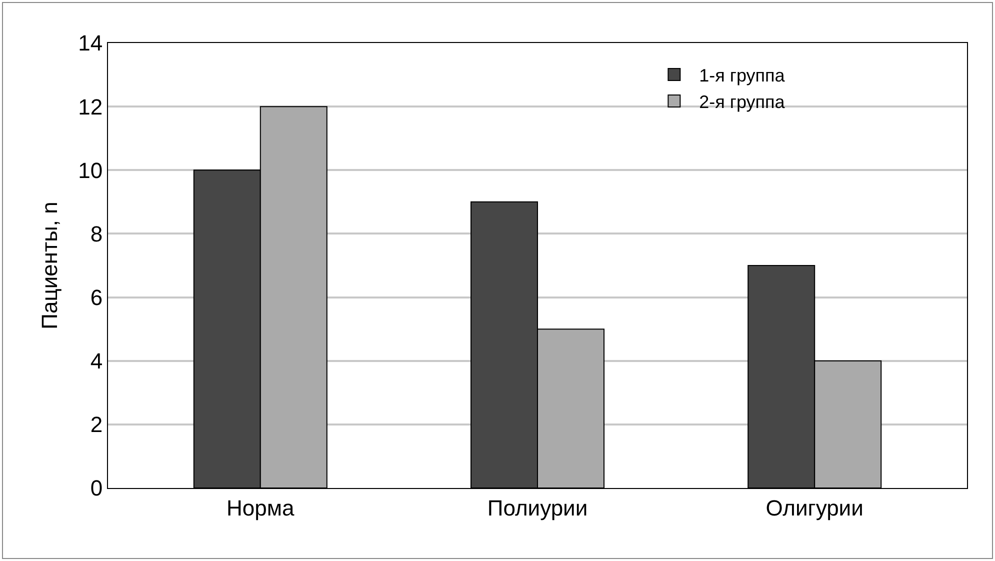  Describe the element at coordinates (96, 233) in the screenshot. I see `y-tick-label: 8` at that location.